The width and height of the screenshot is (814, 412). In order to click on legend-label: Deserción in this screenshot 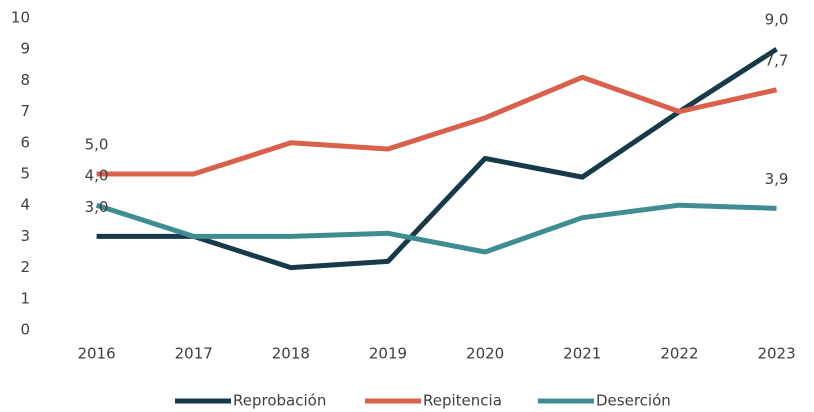, I will do `click(633, 401)`.